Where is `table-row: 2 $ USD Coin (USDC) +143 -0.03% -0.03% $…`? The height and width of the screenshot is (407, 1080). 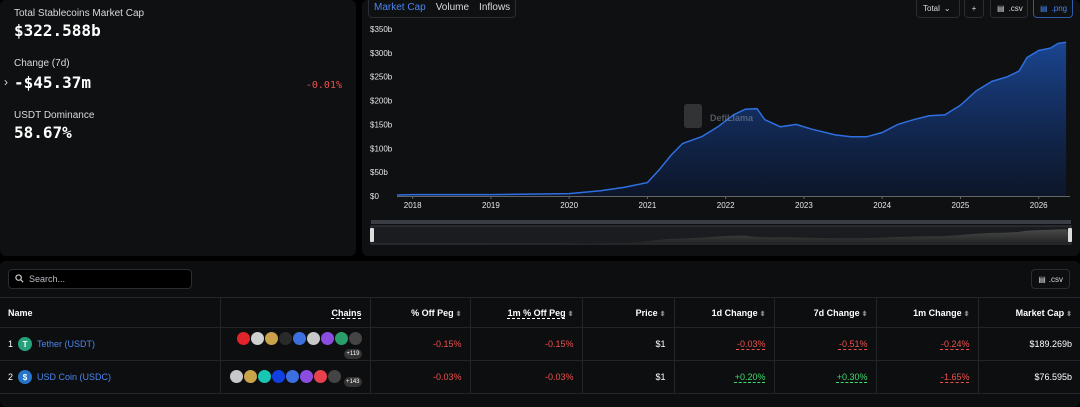
table-row: 2 $ USD Coin (USDC) +143 -0.03% -0.03% $… is located at coordinates (540, 377).